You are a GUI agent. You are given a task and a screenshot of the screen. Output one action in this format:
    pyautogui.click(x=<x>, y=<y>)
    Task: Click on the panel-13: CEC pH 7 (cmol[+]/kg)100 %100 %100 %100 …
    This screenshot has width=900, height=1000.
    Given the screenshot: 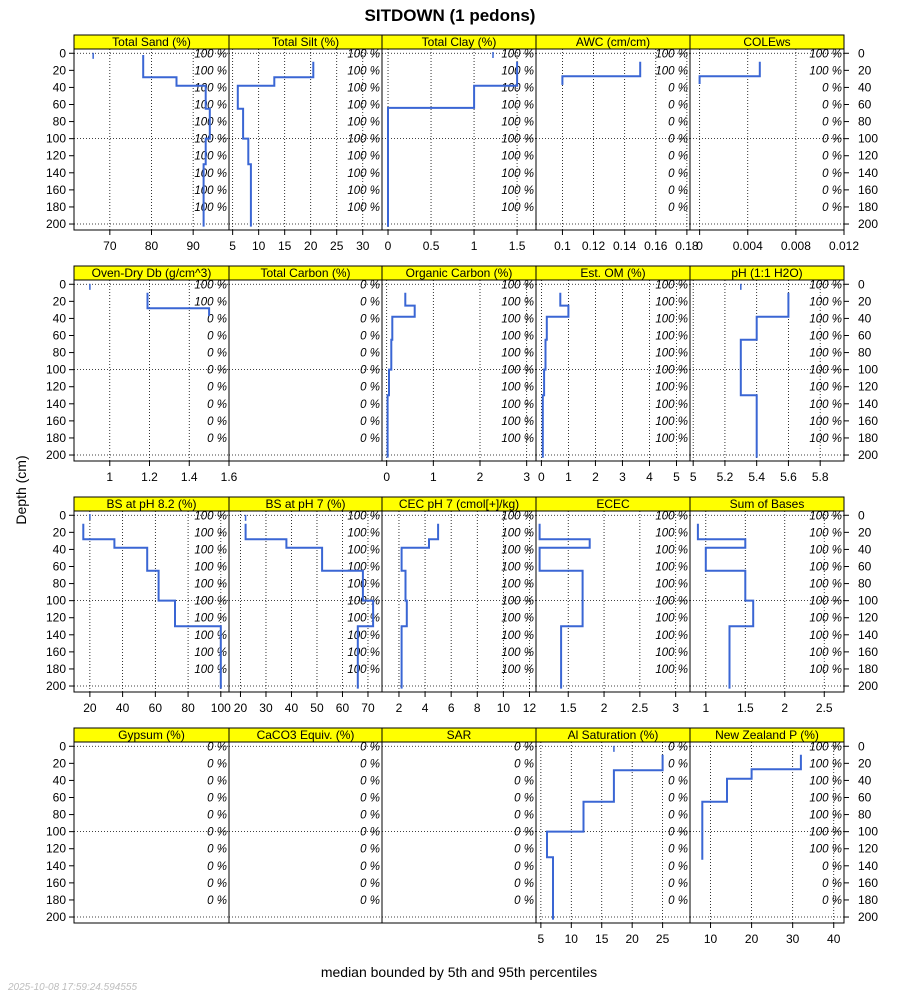 What is the action you would take?
    pyautogui.click(x=459, y=605)
    